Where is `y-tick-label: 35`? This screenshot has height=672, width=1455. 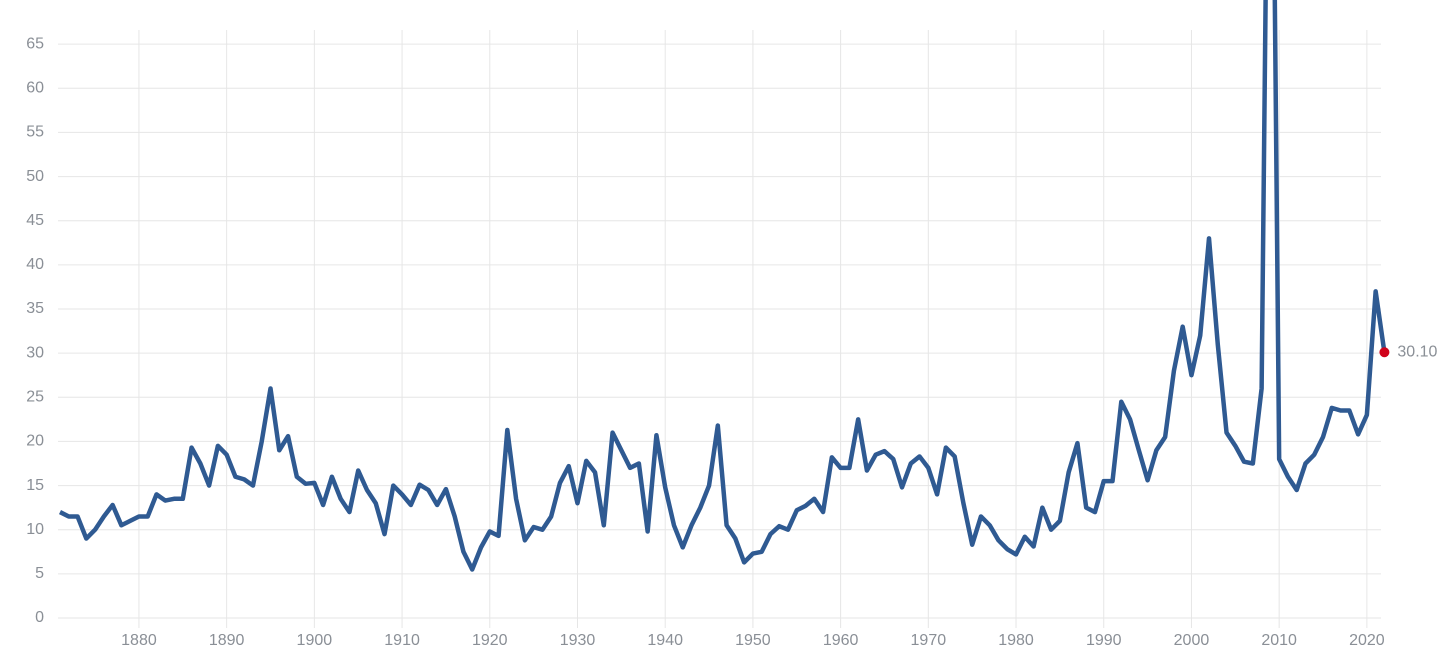 y-tick-label: 35 is located at coordinates (35, 308).